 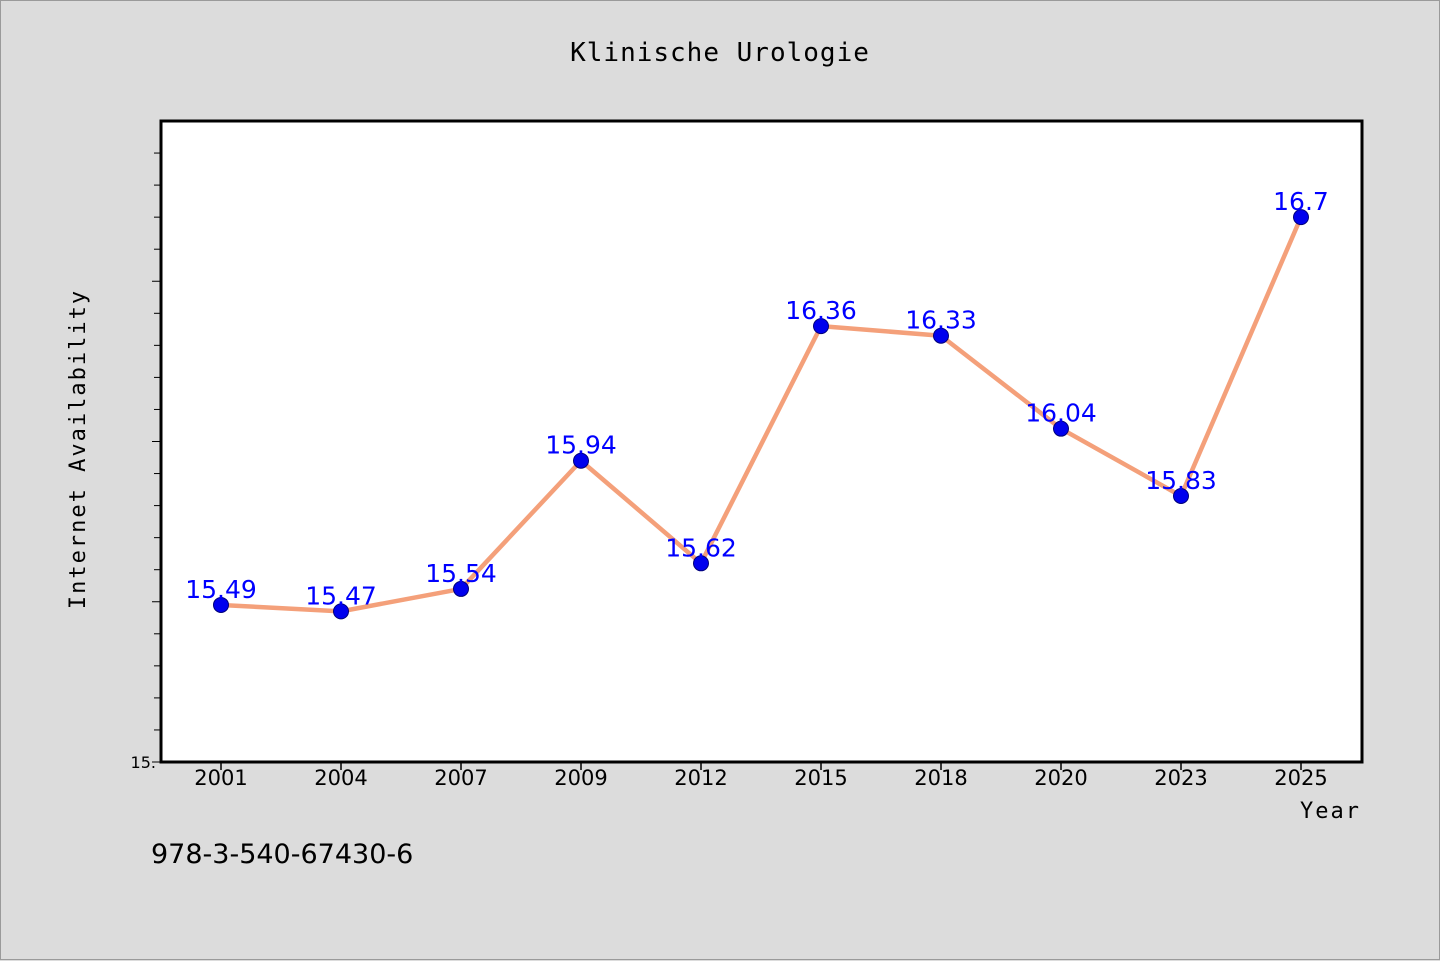 I want to click on y-axis-label: Internet Availability, so click(x=78, y=449).